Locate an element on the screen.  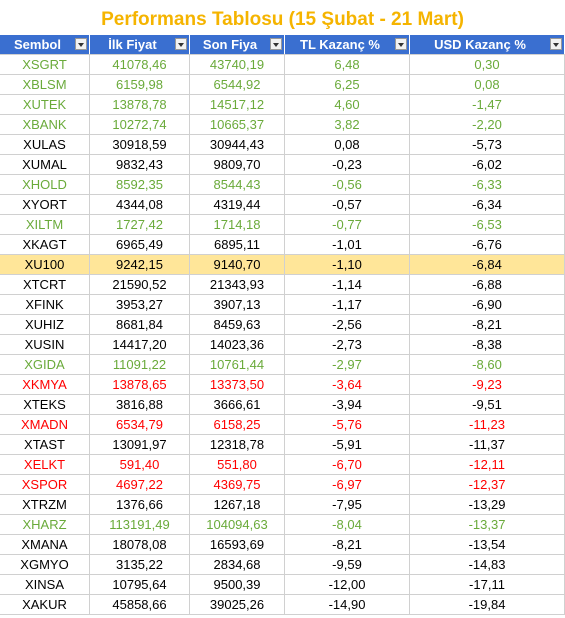
table-row: XSGRT 41078,46 43740,19 6,48 0,30 is located at coordinates (282, 65).